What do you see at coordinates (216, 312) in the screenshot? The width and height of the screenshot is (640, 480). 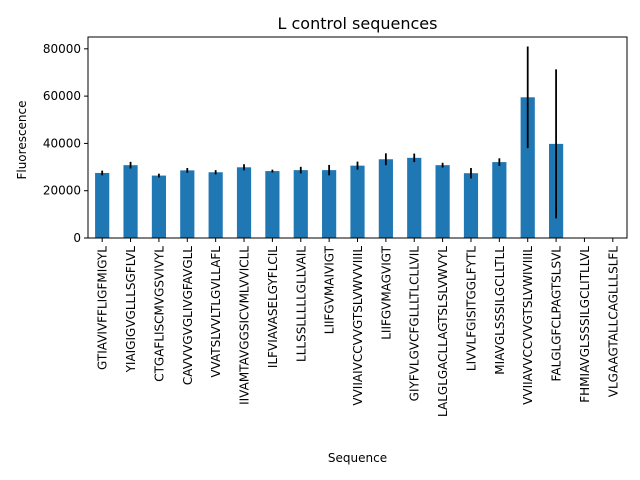 I see `x-tick-label: VVATSLVVLTLGVLLAFL` at bounding box center [216, 312].